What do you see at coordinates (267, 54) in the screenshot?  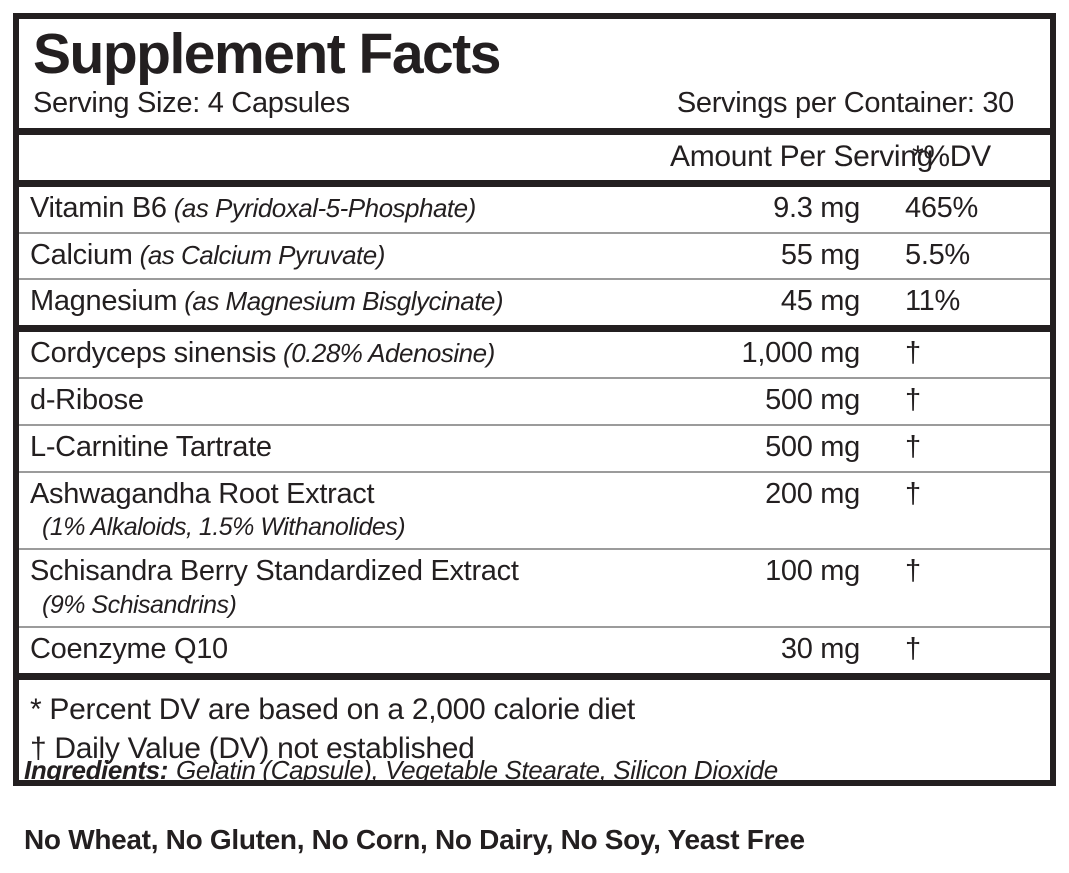 I see `panel-title: Supplement Facts` at bounding box center [267, 54].